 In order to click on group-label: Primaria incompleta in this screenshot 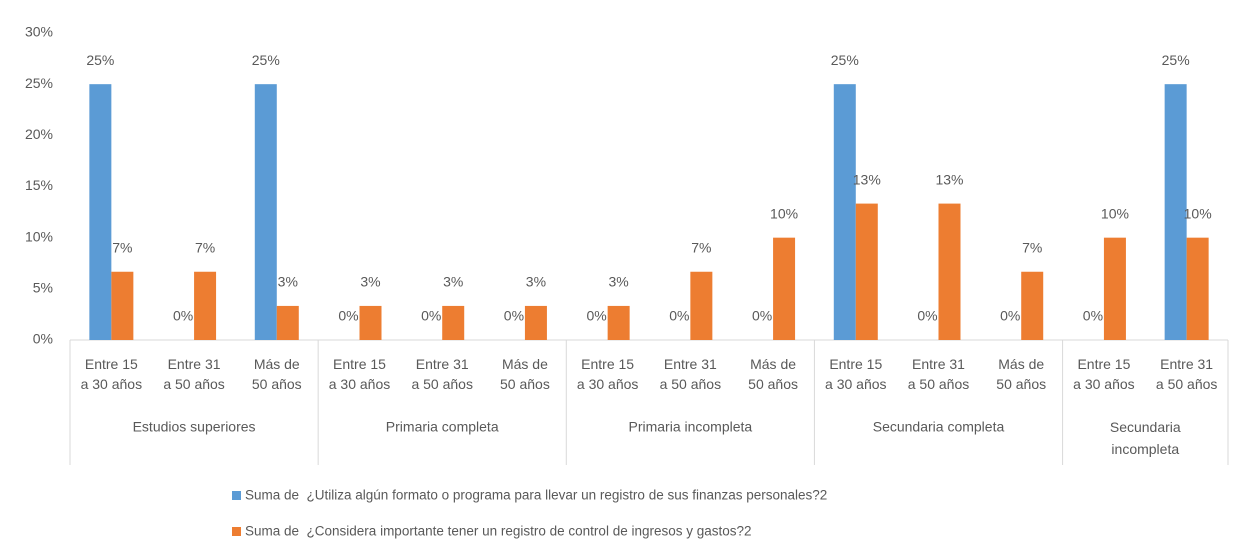, I will do `click(690, 427)`.